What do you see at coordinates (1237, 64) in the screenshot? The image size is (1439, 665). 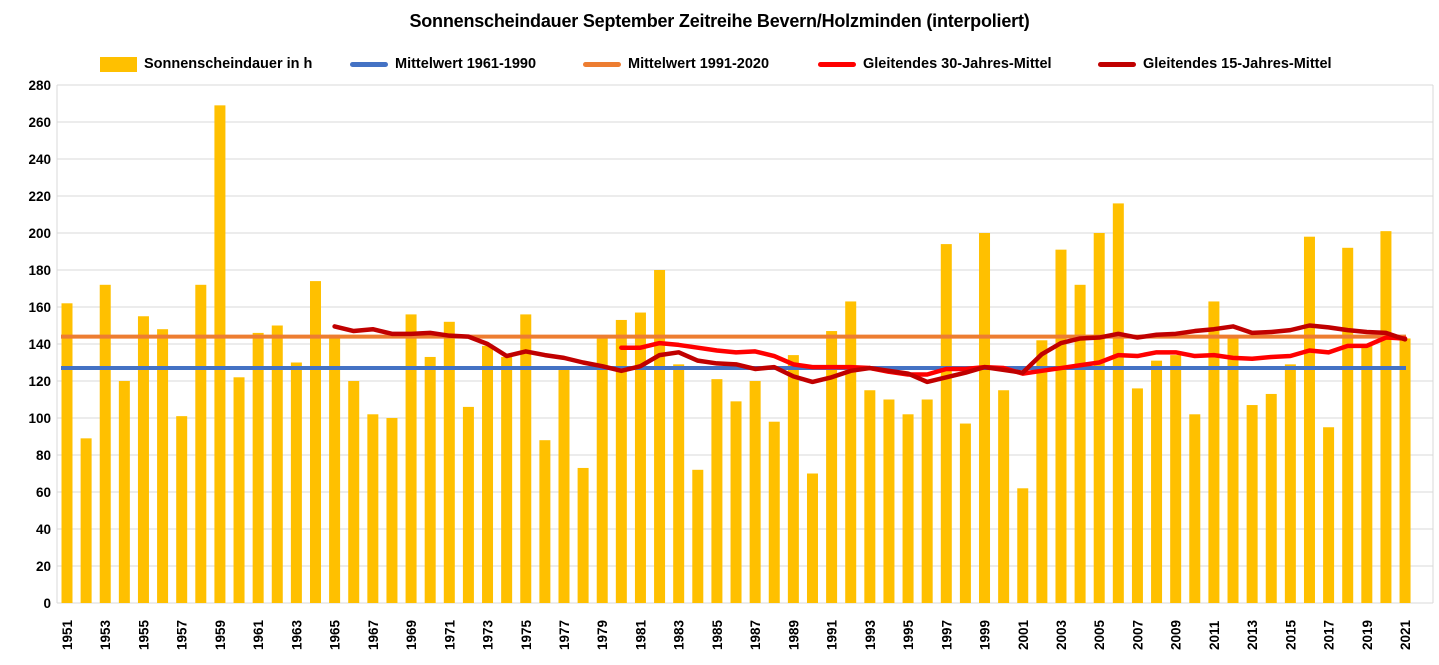 I see `legend-label: Gleitendes 15-Jahres-Mittel` at bounding box center [1237, 64].